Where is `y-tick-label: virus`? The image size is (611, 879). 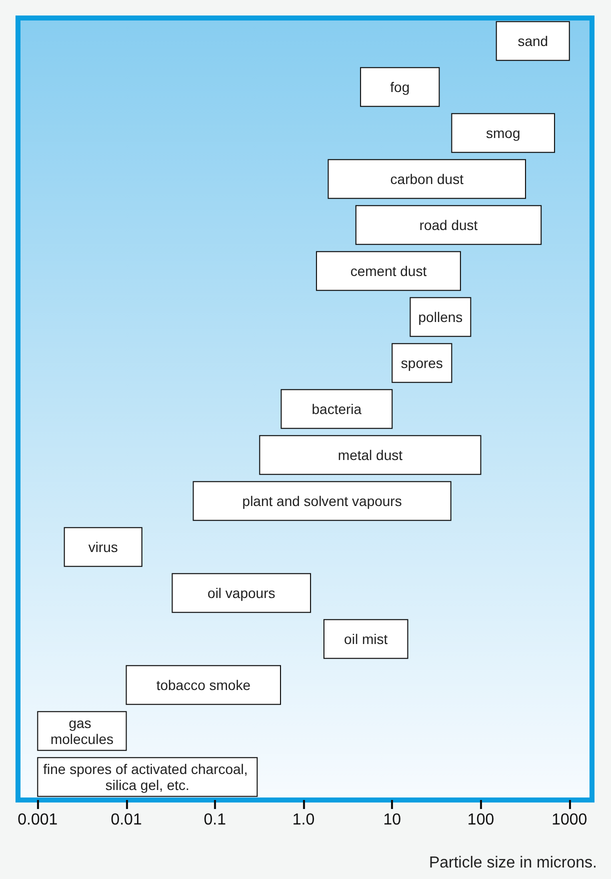 y-tick-label: virus is located at coordinates (103, 547).